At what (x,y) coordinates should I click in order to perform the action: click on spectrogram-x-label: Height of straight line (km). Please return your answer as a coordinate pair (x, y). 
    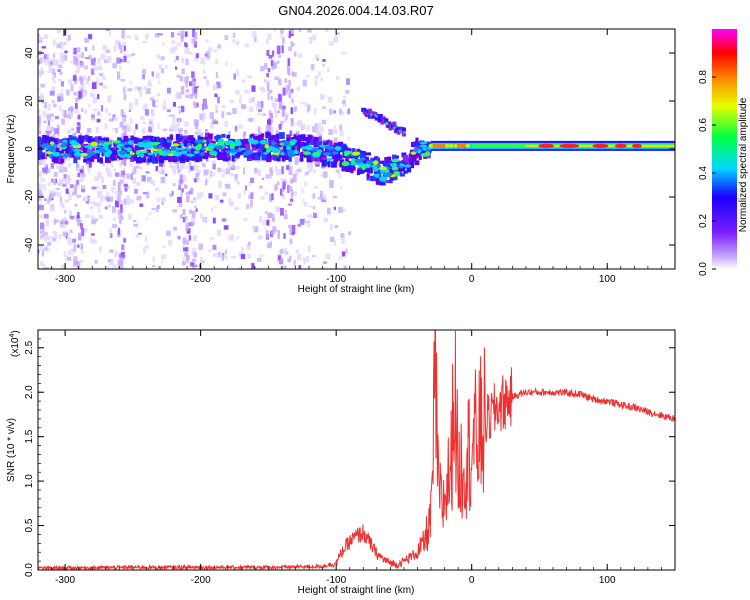
    Looking at the image, I should click on (356, 289).